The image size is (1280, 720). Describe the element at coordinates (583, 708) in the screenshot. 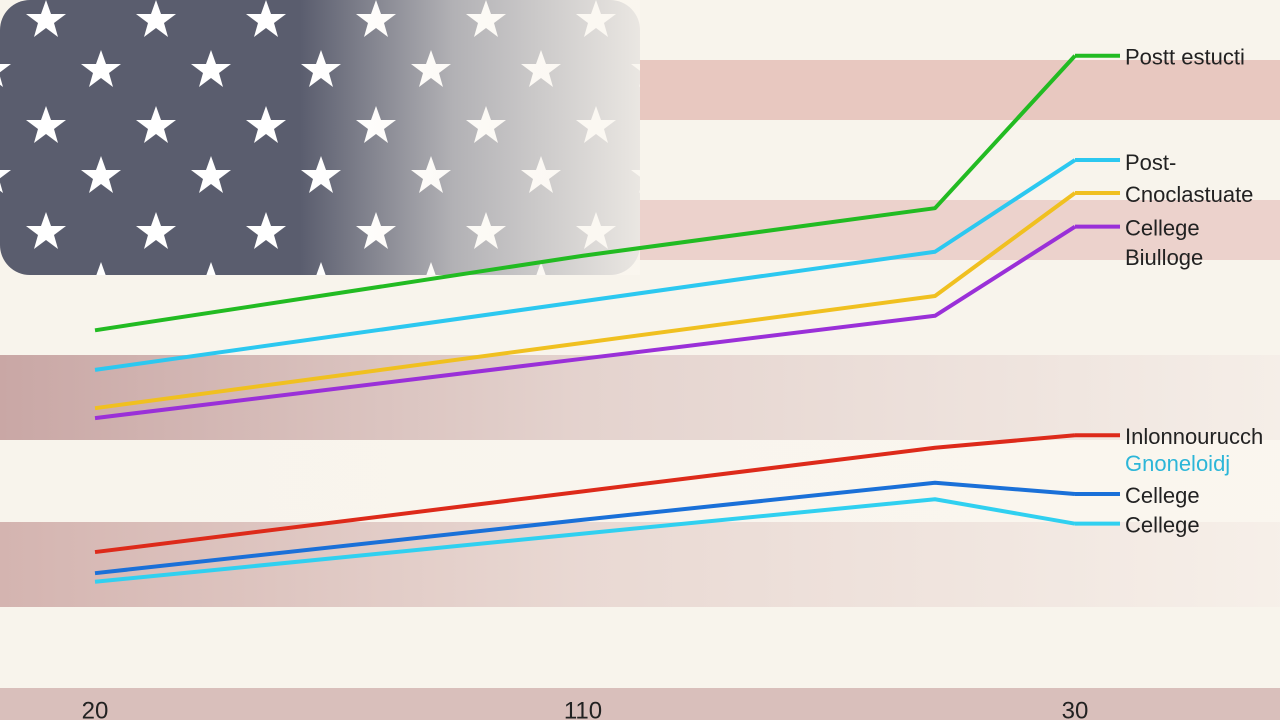

I see `x-tick-label: 110` at that location.